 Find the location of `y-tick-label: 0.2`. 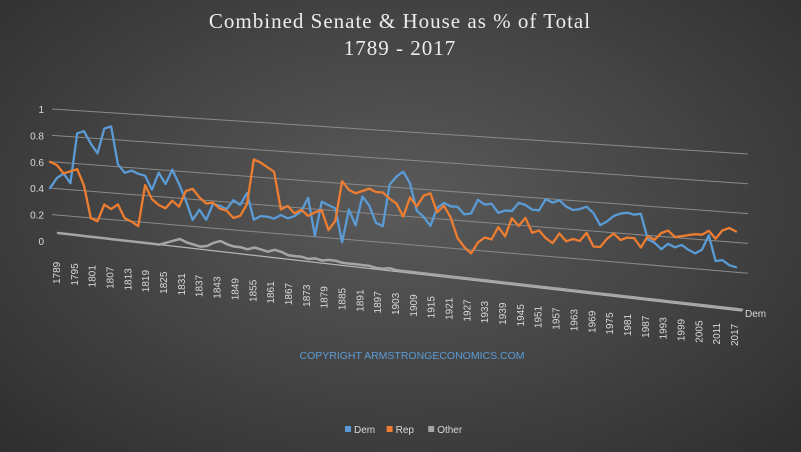

y-tick-label: 0.2 is located at coordinates (37, 216).